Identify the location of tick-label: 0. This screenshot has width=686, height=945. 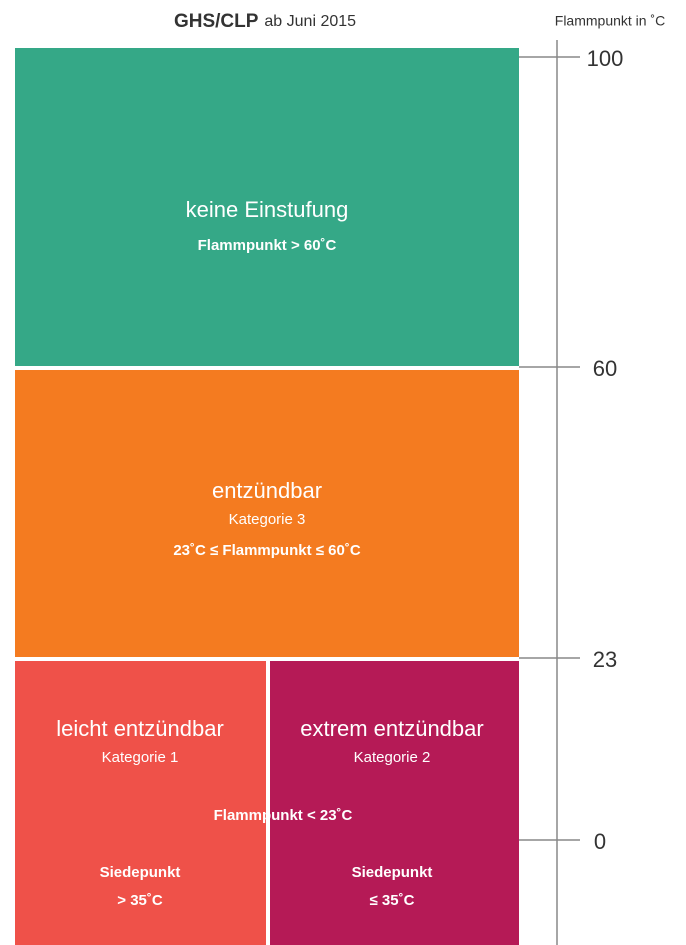
(600, 841).